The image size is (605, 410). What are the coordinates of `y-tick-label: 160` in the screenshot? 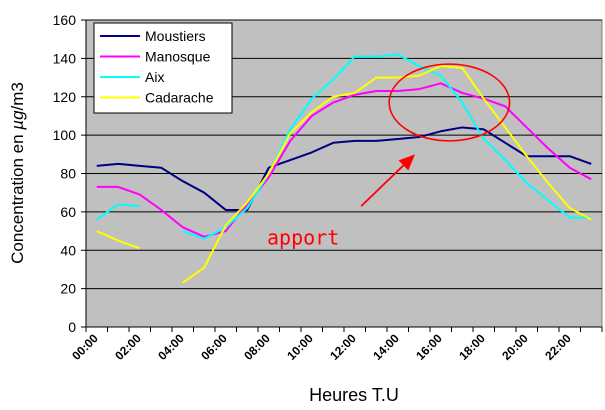 It's located at (65, 20).